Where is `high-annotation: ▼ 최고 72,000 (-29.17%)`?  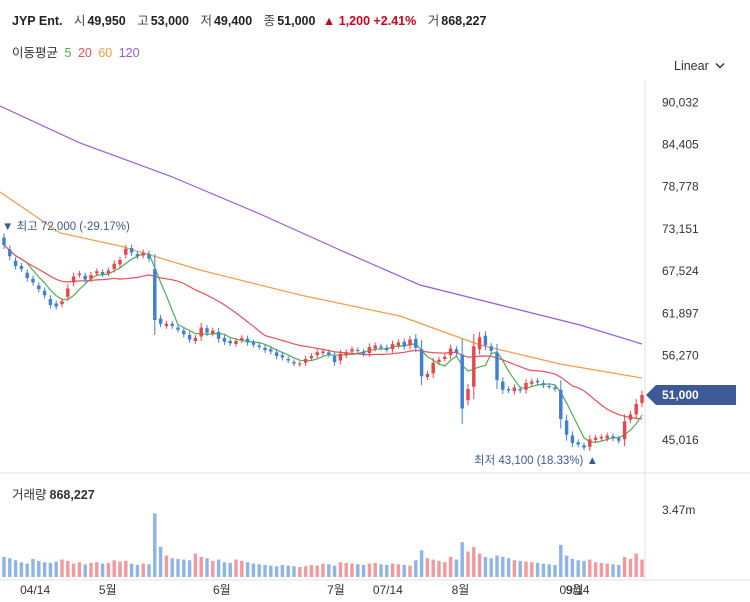
high-annotation: ▼ 최고 72,000 (-29.17%) is located at coordinates (66, 226).